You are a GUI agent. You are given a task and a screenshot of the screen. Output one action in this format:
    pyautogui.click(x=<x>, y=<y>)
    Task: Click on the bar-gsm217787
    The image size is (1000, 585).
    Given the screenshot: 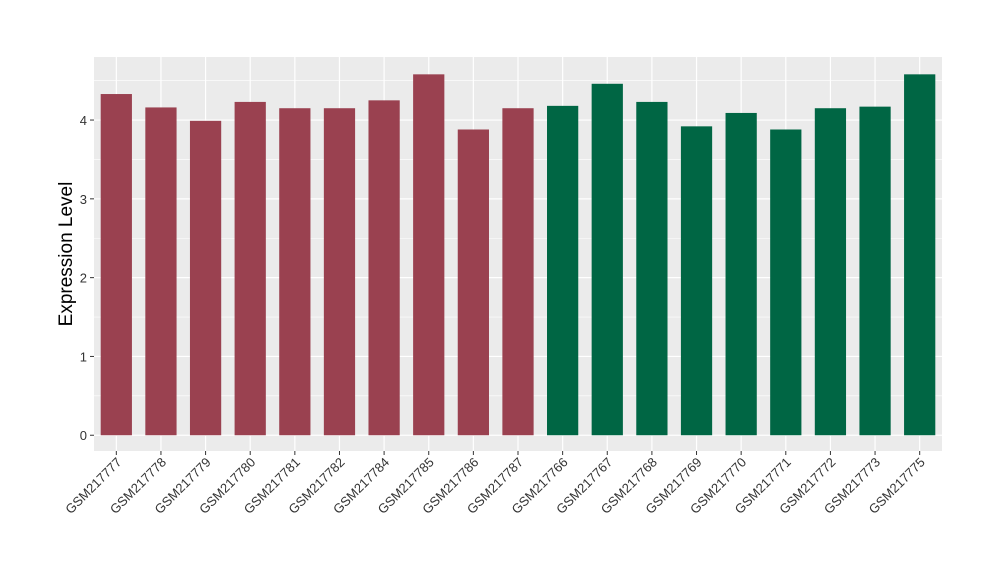 What is the action you would take?
    pyautogui.click(x=518, y=272)
    